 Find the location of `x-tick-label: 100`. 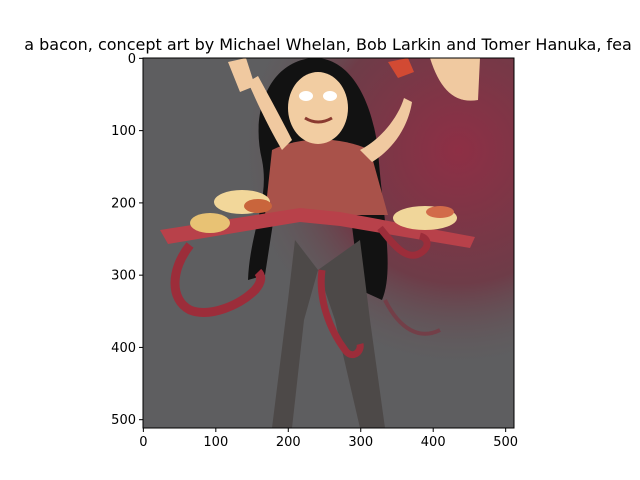

x-tick-label: 100 is located at coordinates (215, 442).